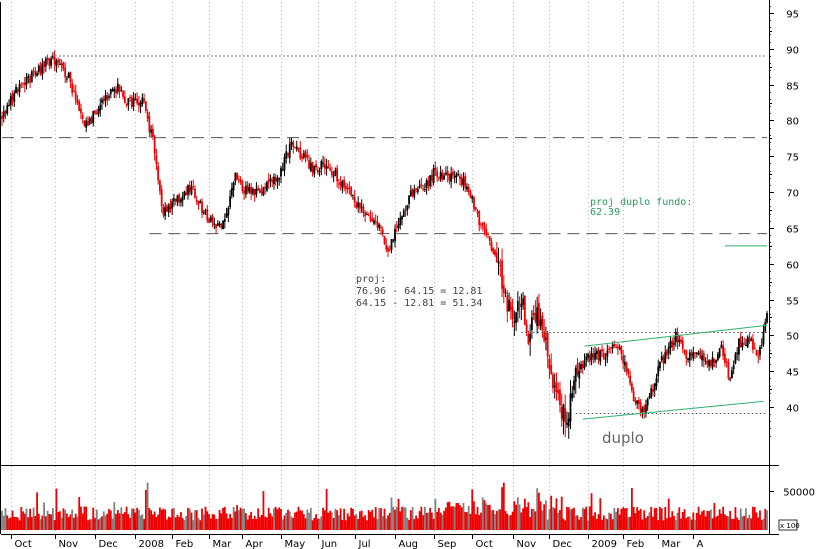 This screenshot has width=817, height=549. I want to click on y-tick-label: 70, so click(792, 194).